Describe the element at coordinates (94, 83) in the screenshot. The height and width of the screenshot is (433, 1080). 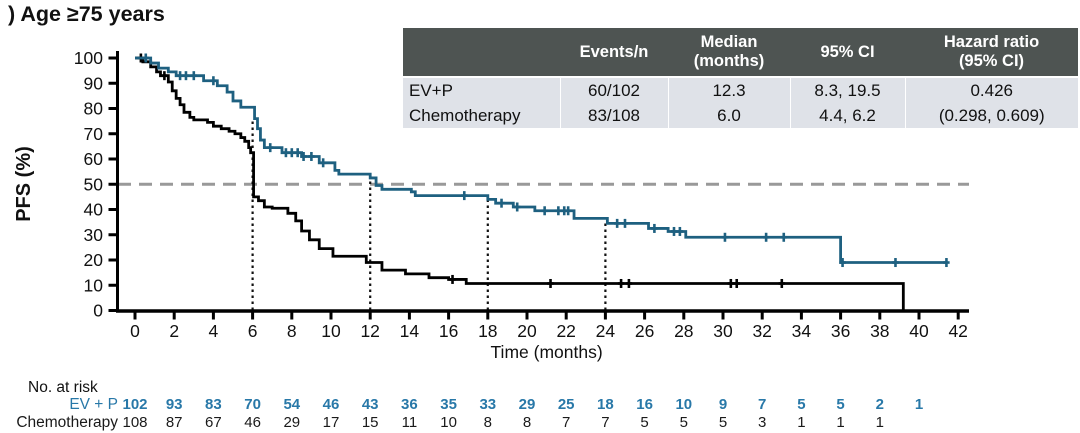
I see `y-tick-label: 90` at that location.